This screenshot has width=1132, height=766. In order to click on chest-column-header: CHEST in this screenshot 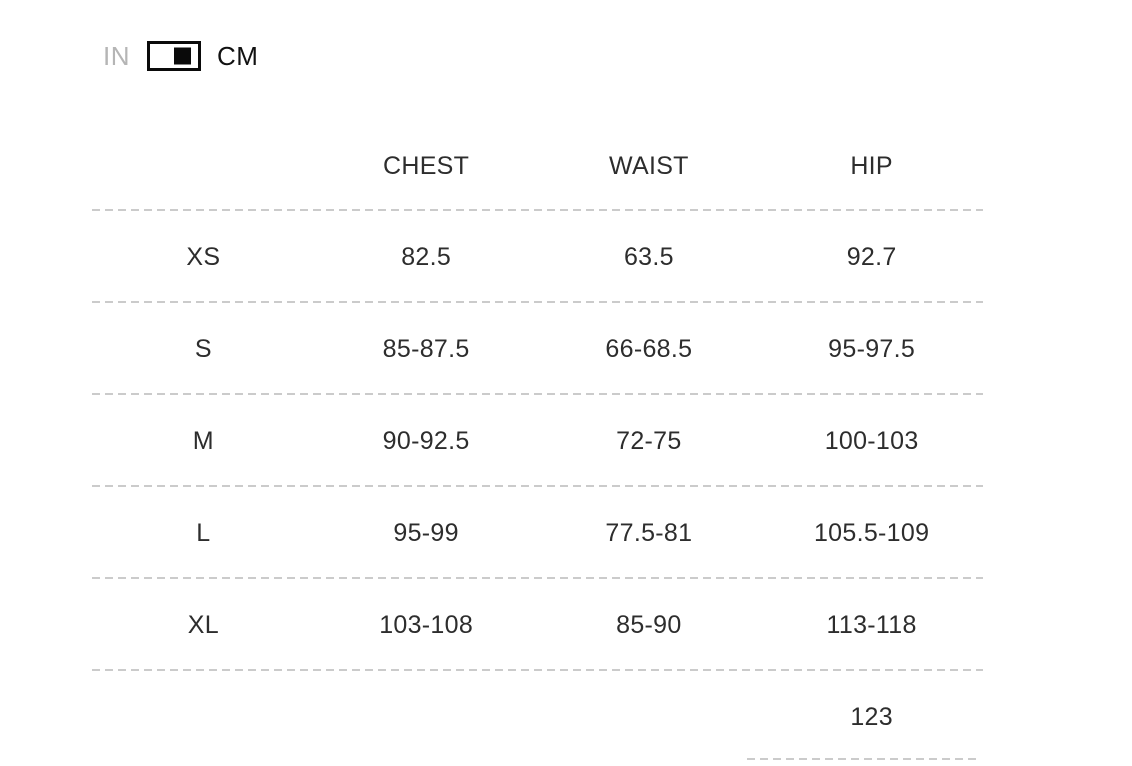, I will do `click(426, 165)`.